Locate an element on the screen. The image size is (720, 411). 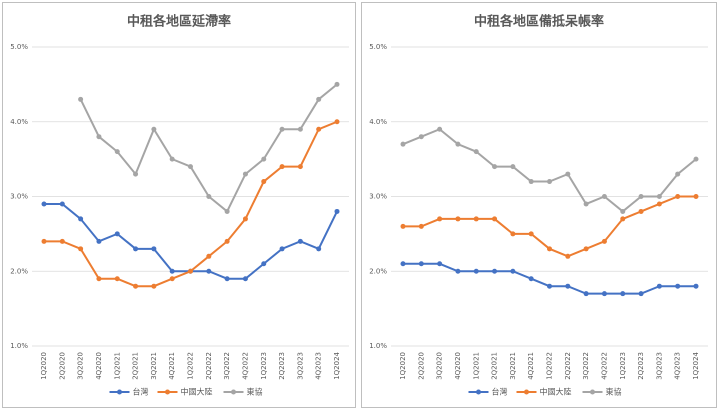
x-tick-label: 3Q2023 is located at coordinates (300, 366).